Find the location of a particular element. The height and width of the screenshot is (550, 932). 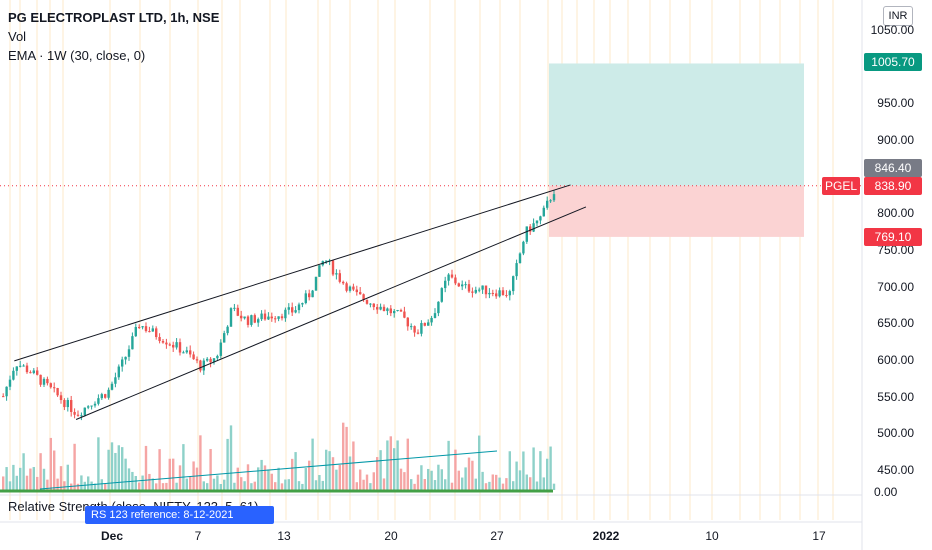

vol-indicator-label: Vol is located at coordinates (17, 36).